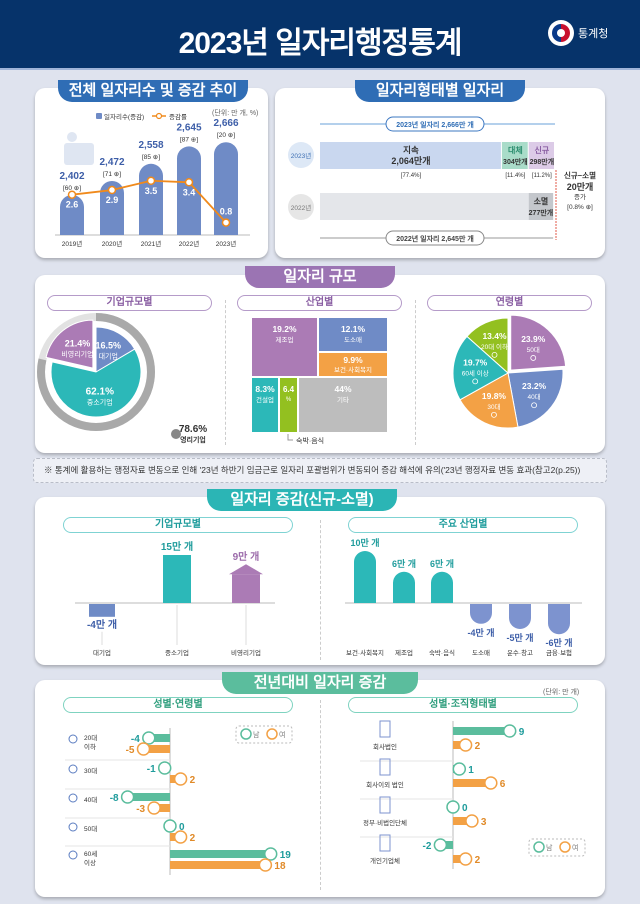 The height and width of the screenshot is (904, 640). Describe the element at coordinates (463, 525) in the screenshot. I see `sub-change-industry: 주요 산업별` at that location.